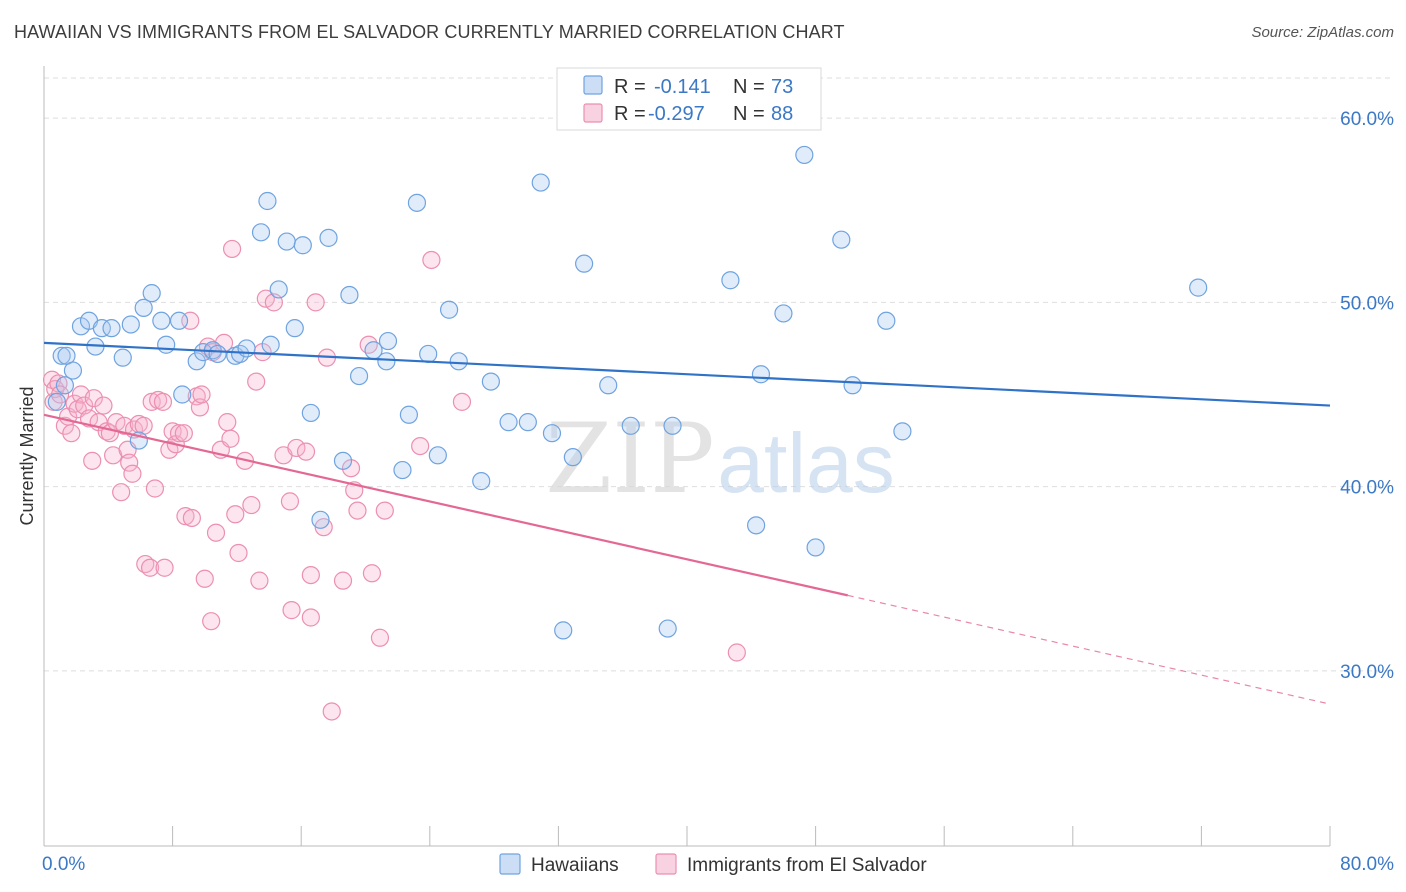 The width and height of the screenshot is (1406, 892). What do you see at coordinates (682, 87) in the screenshot?
I see `legend-r-value-1: -0.141` at bounding box center [682, 87].